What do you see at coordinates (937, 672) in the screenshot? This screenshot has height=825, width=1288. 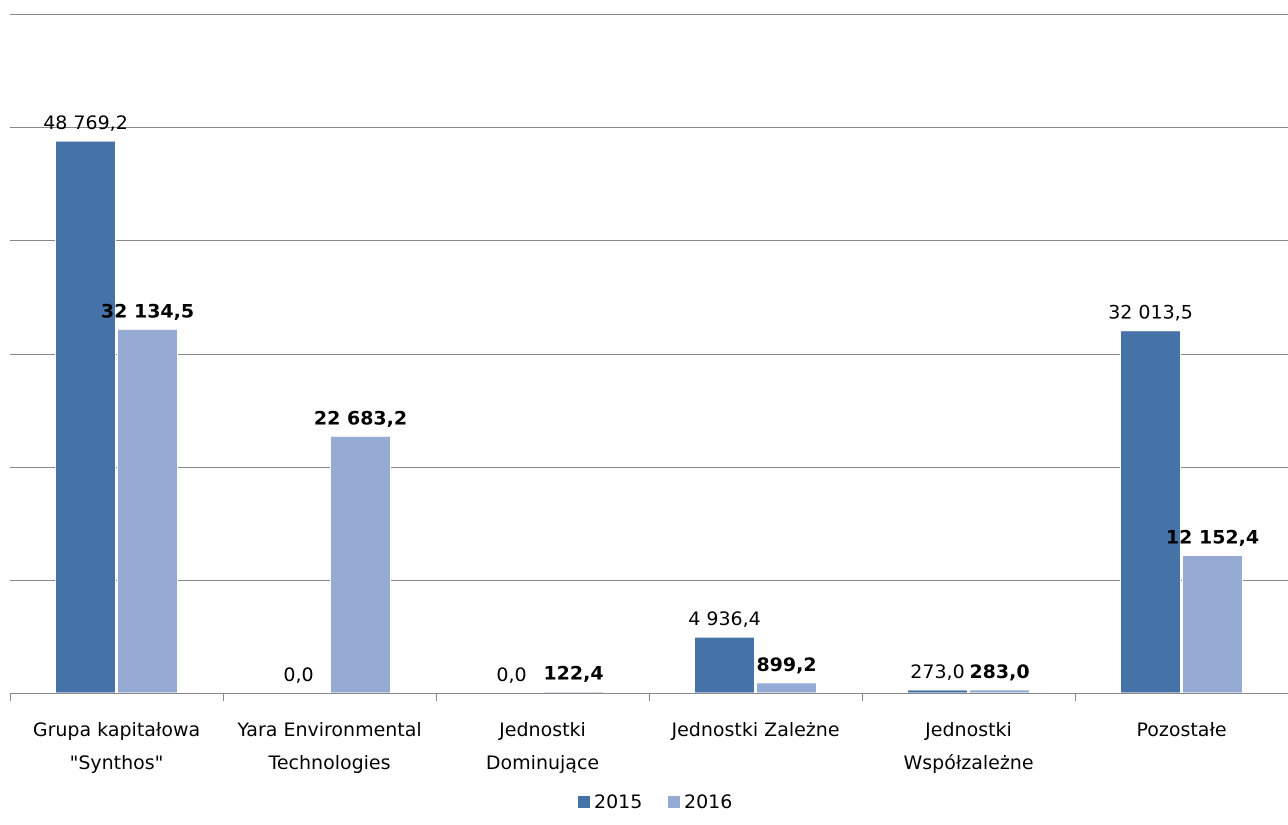 I see `data-label-2015-4: 273,0` at bounding box center [937, 672].